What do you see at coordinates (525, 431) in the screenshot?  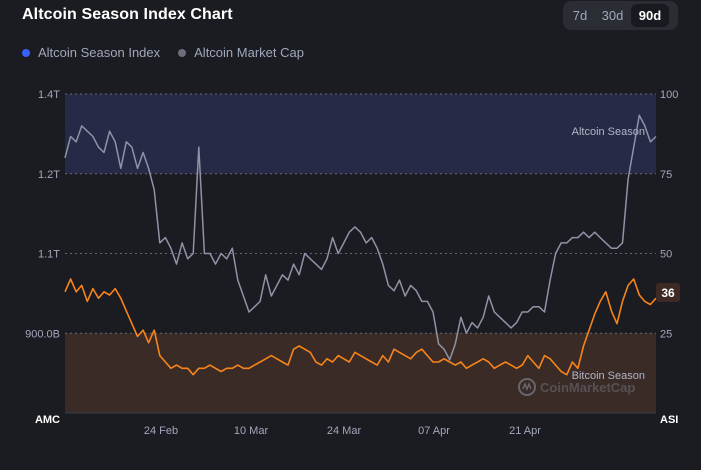 I see `x-axis-tick: 21 Apr` at bounding box center [525, 431].